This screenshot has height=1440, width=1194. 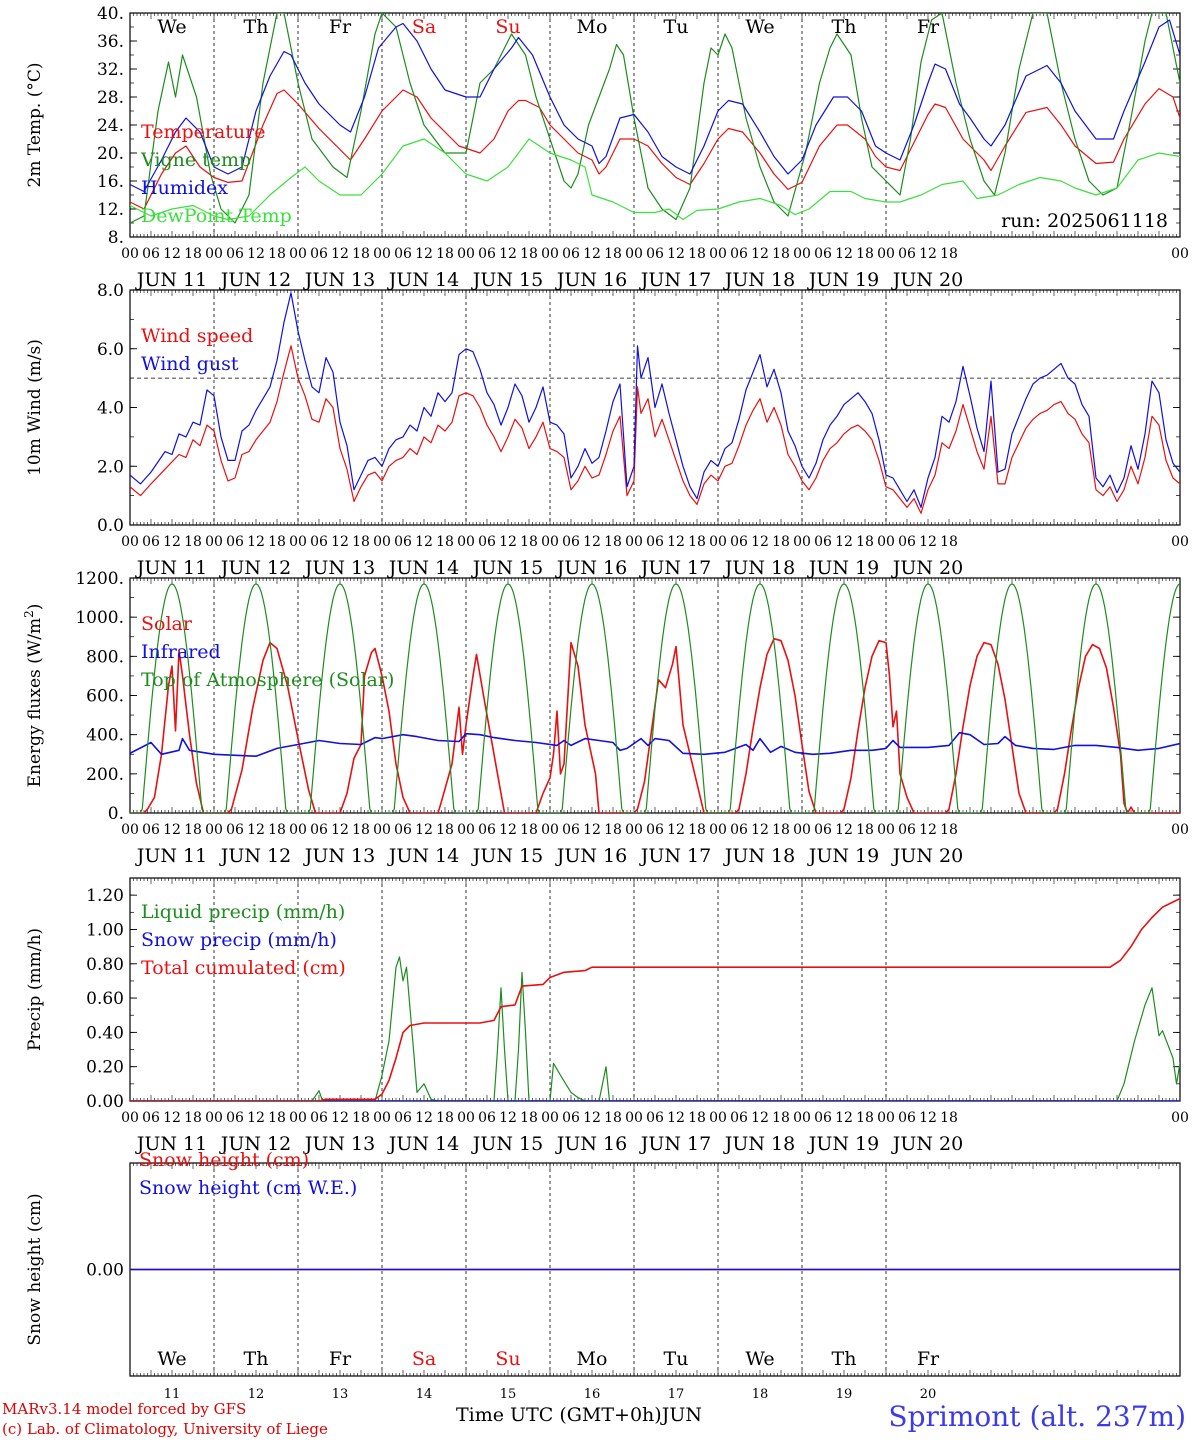 What do you see at coordinates (110, 98) in the screenshot?
I see `y-tick-label: 28.` at bounding box center [110, 98].